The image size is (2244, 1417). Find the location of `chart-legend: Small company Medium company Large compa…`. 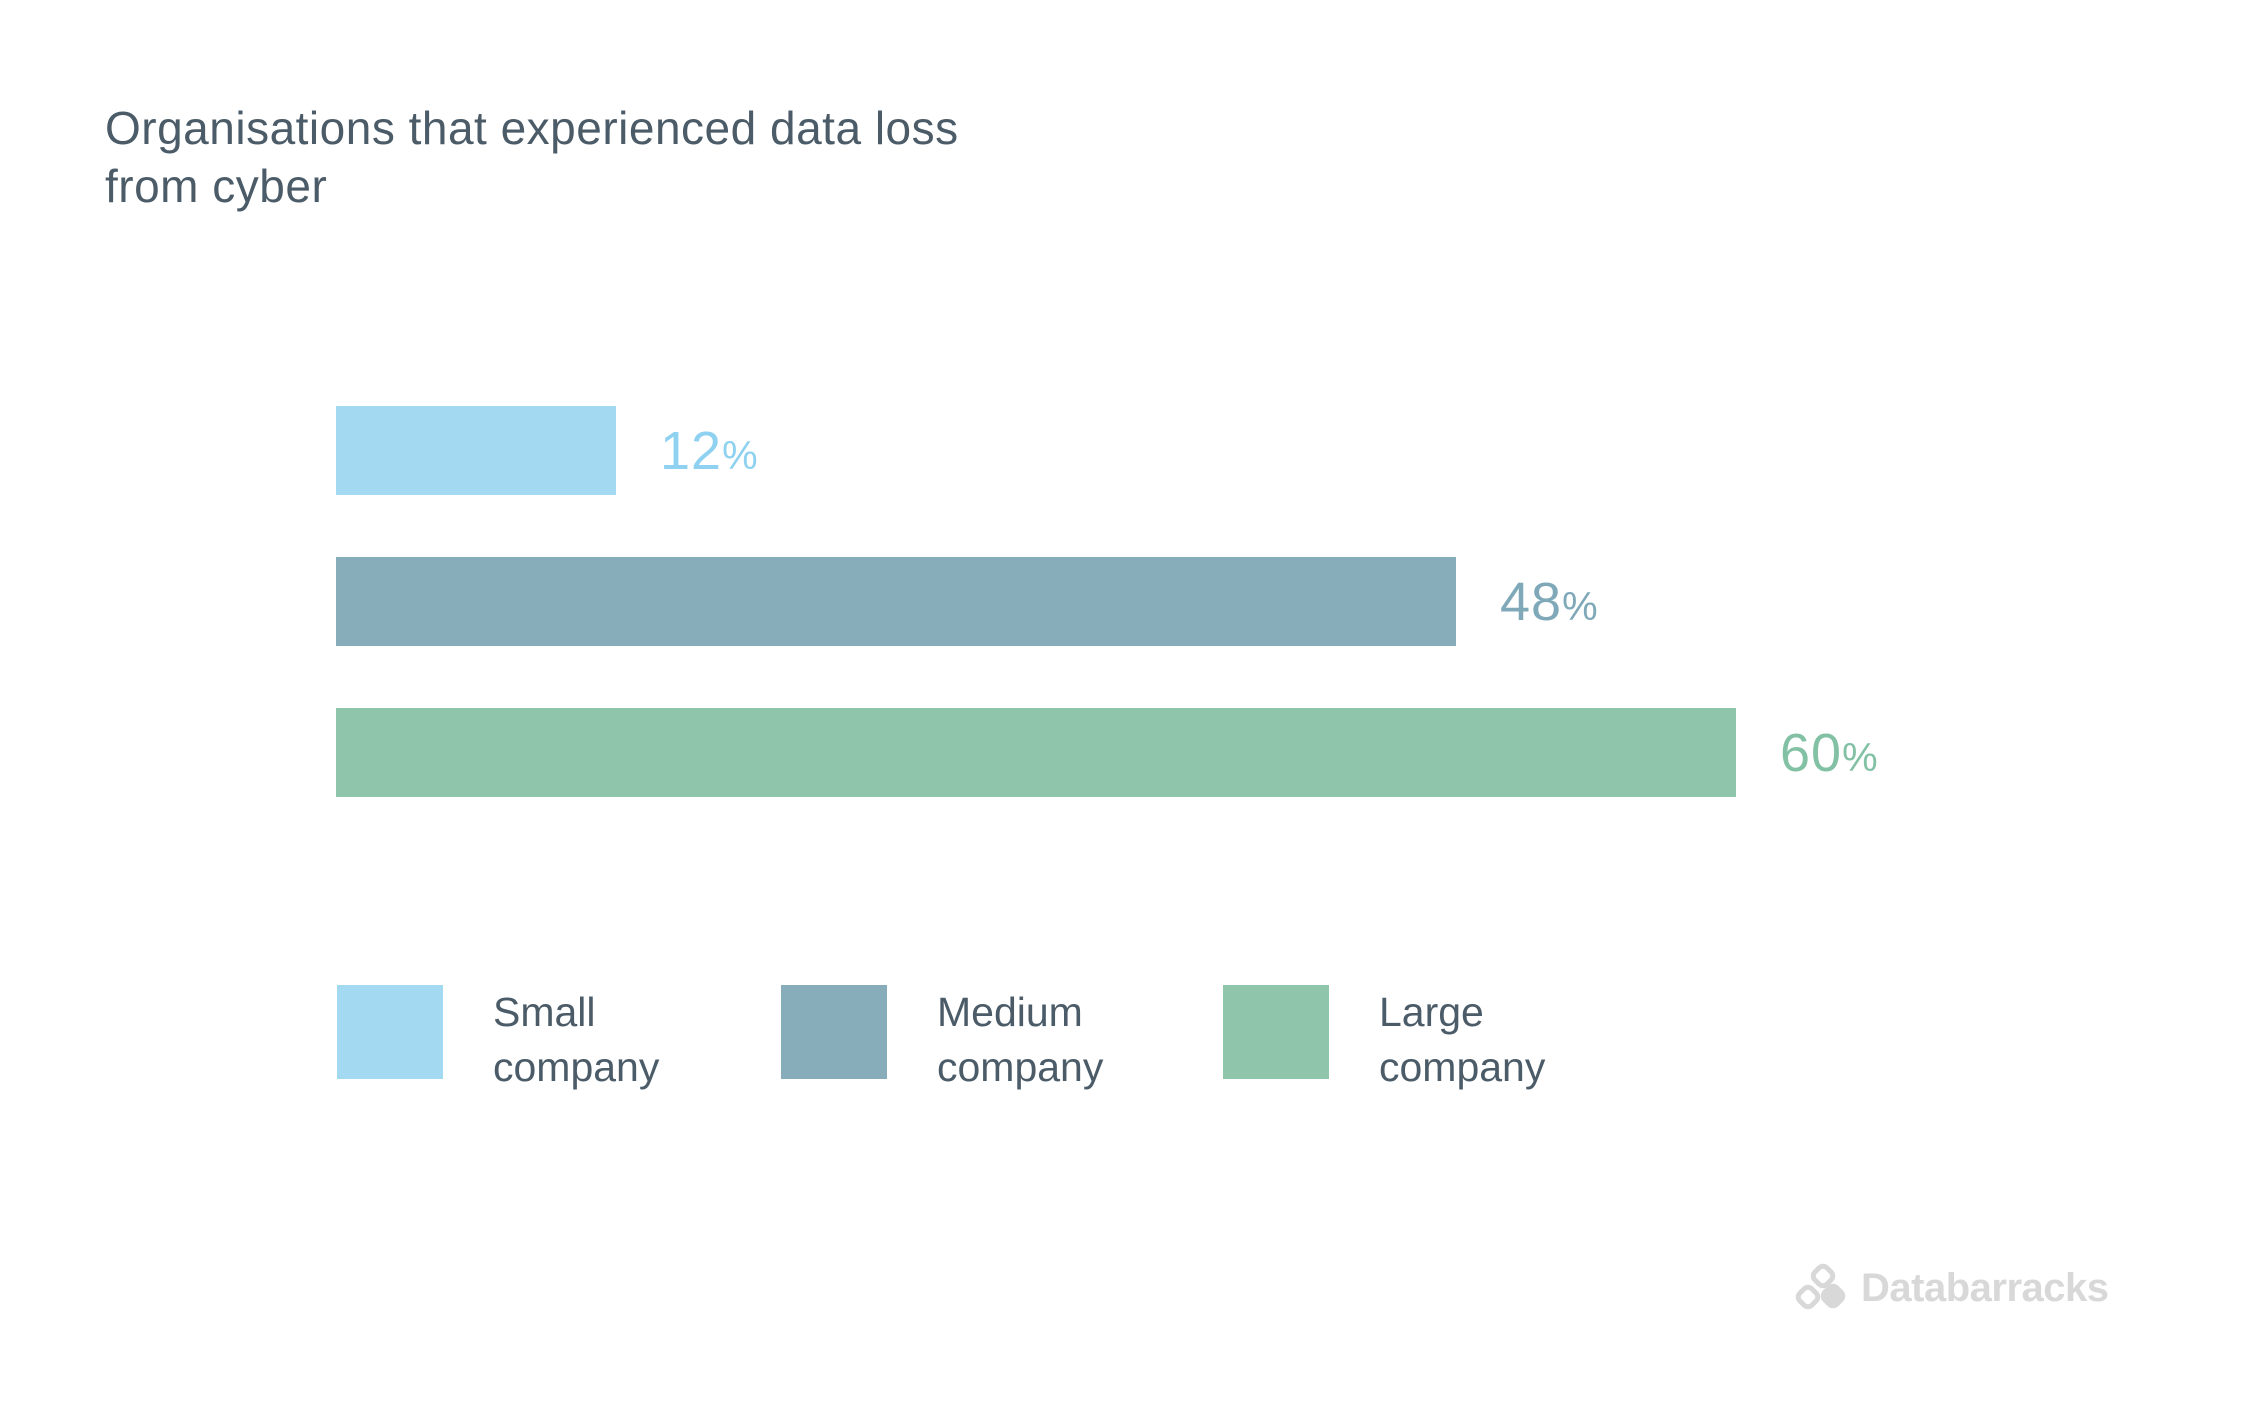

chart-legend: Small company Medium company Large compa… is located at coordinates (1122, 1045).